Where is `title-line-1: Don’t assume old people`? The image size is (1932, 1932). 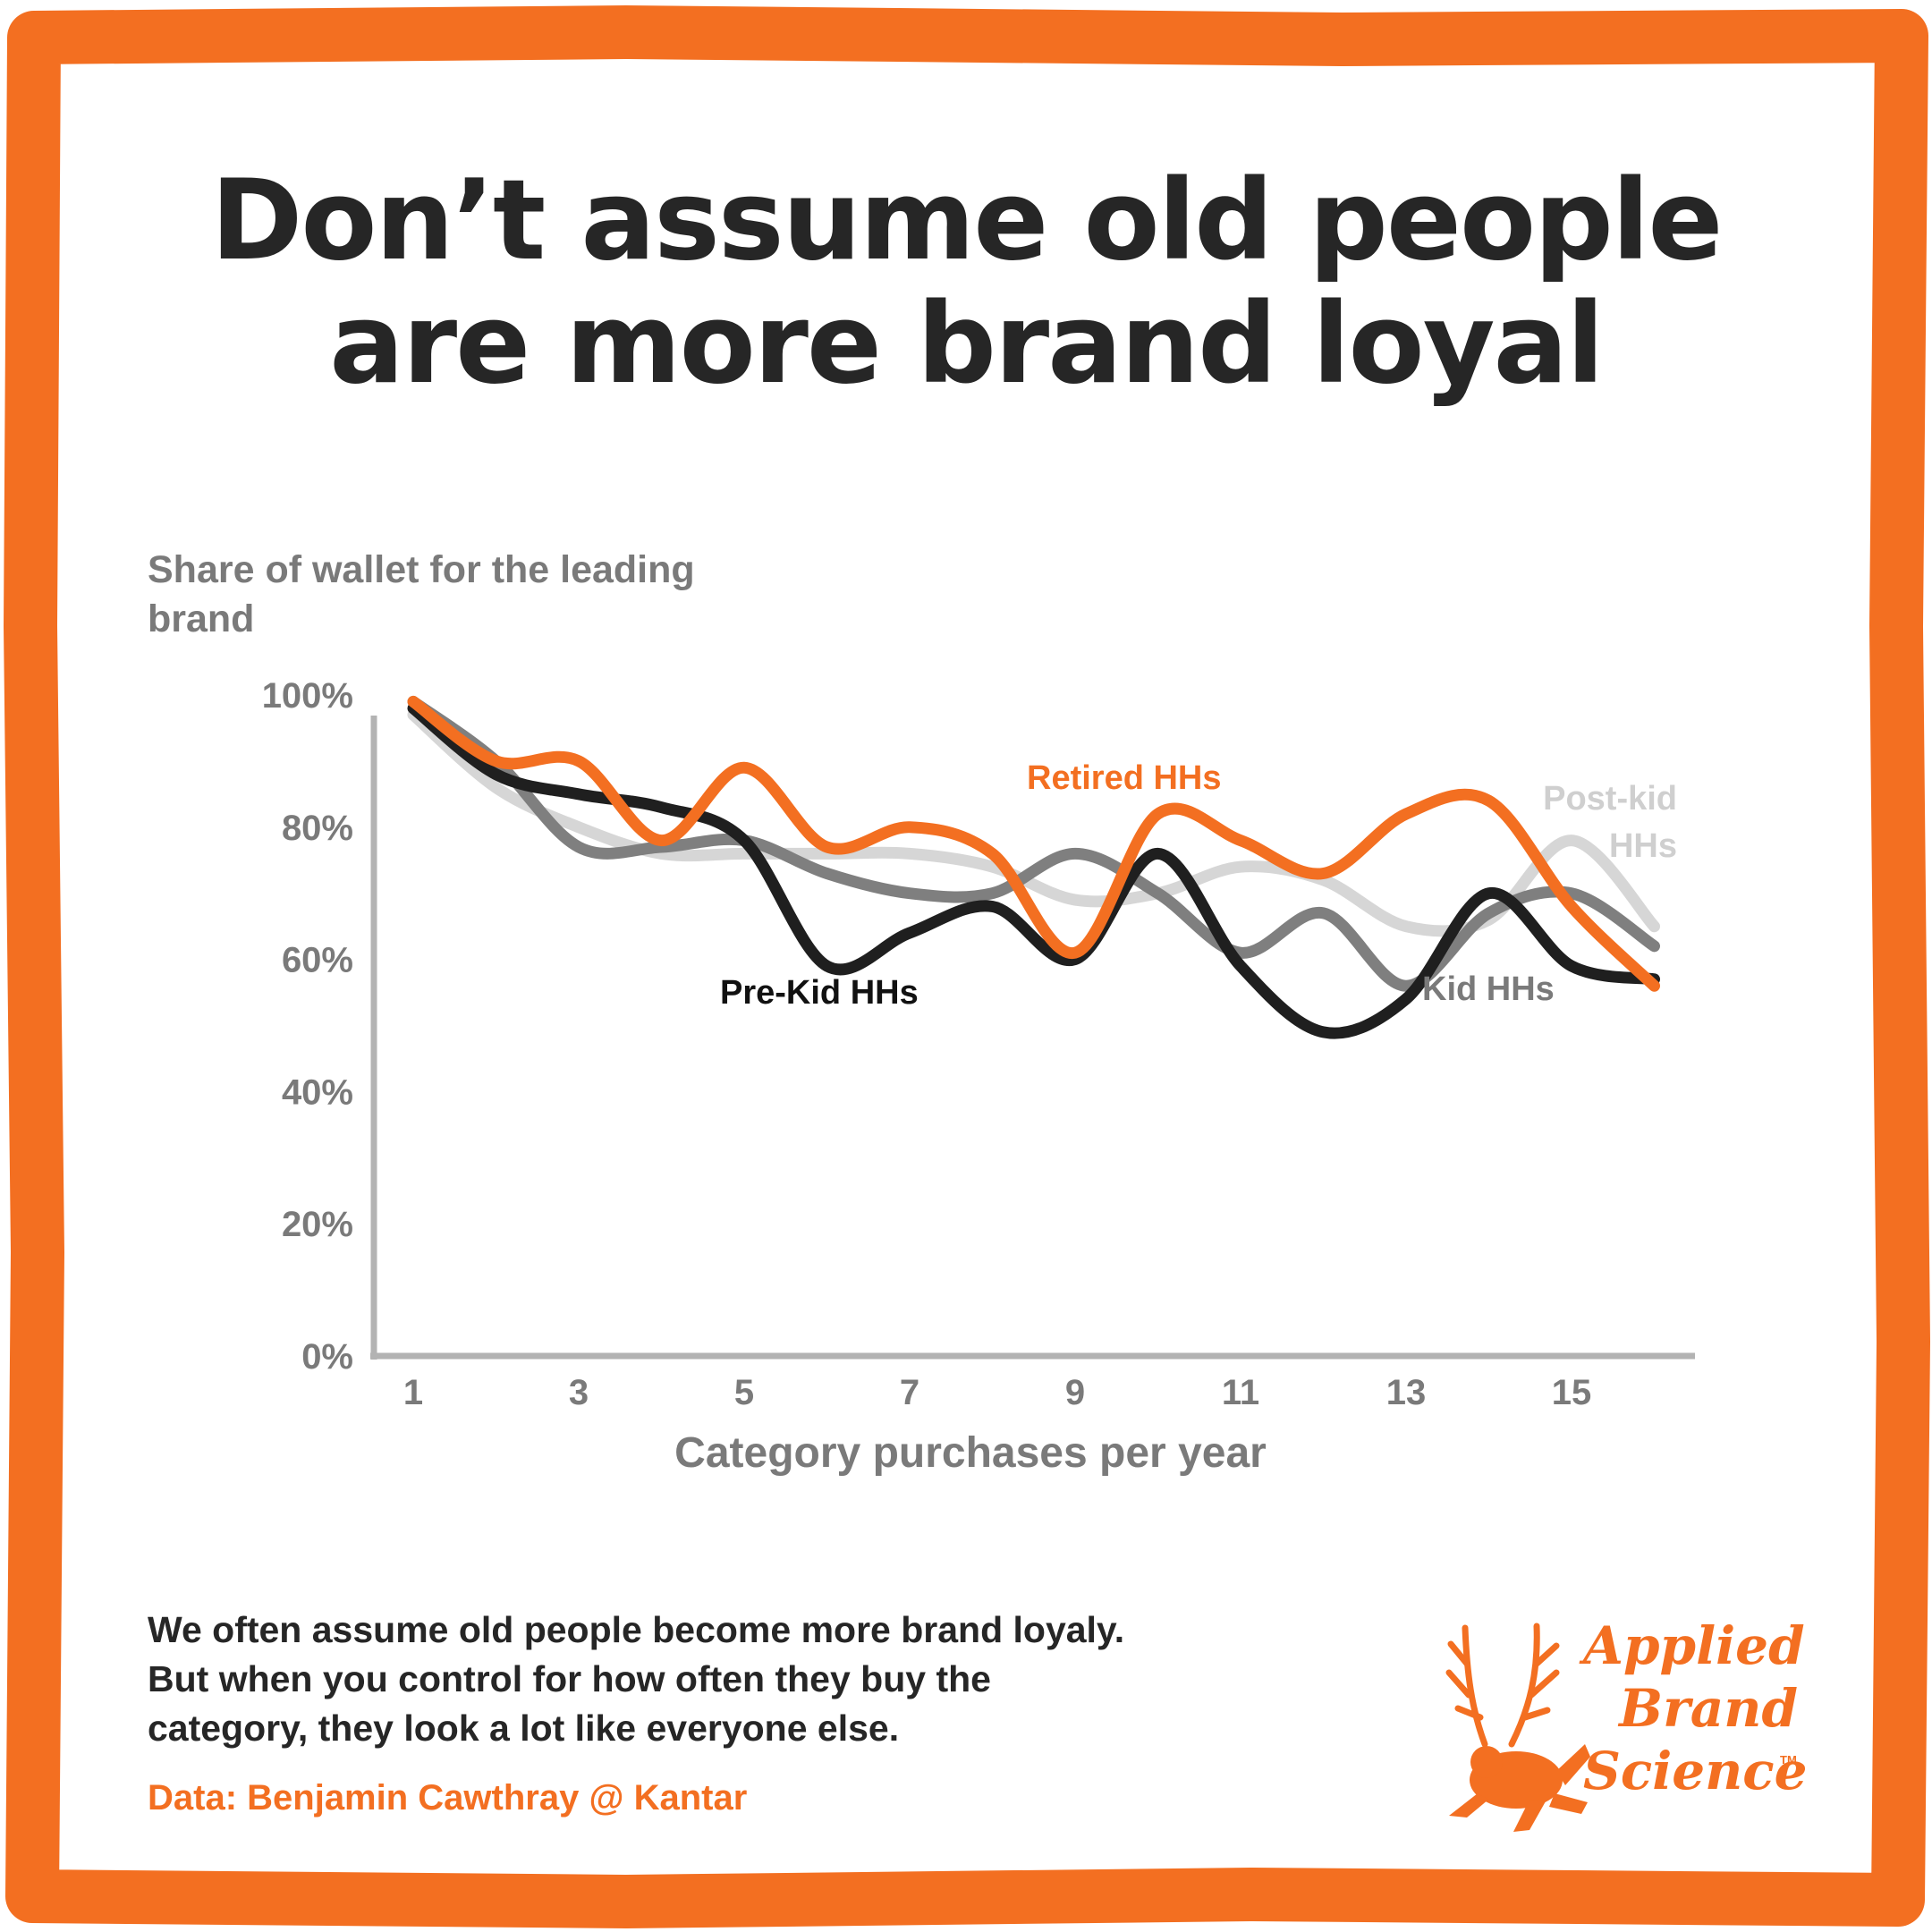 title-line-1: Don’t assume old people is located at coordinates (966, 221).